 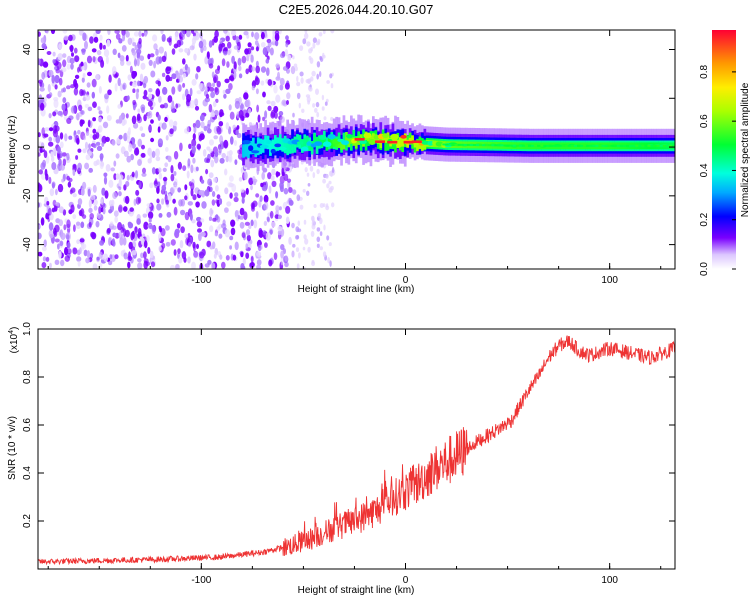 What do you see at coordinates (704, 170) in the screenshot?
I see `colorbar-tick-label: 0.4` at bounding box center [704, 170].